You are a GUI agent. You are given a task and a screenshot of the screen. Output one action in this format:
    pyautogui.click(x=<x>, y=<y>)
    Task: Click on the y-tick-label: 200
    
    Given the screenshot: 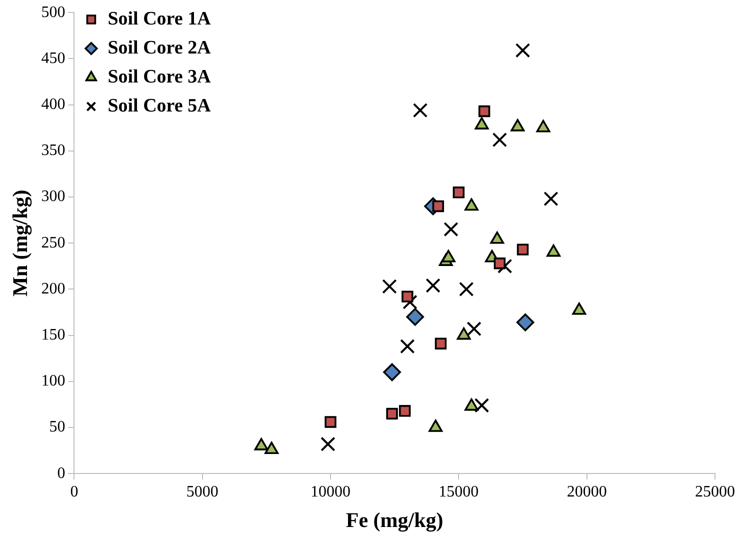 What is the action you would take?
    pyautogui.click(x=53, y=289)
    